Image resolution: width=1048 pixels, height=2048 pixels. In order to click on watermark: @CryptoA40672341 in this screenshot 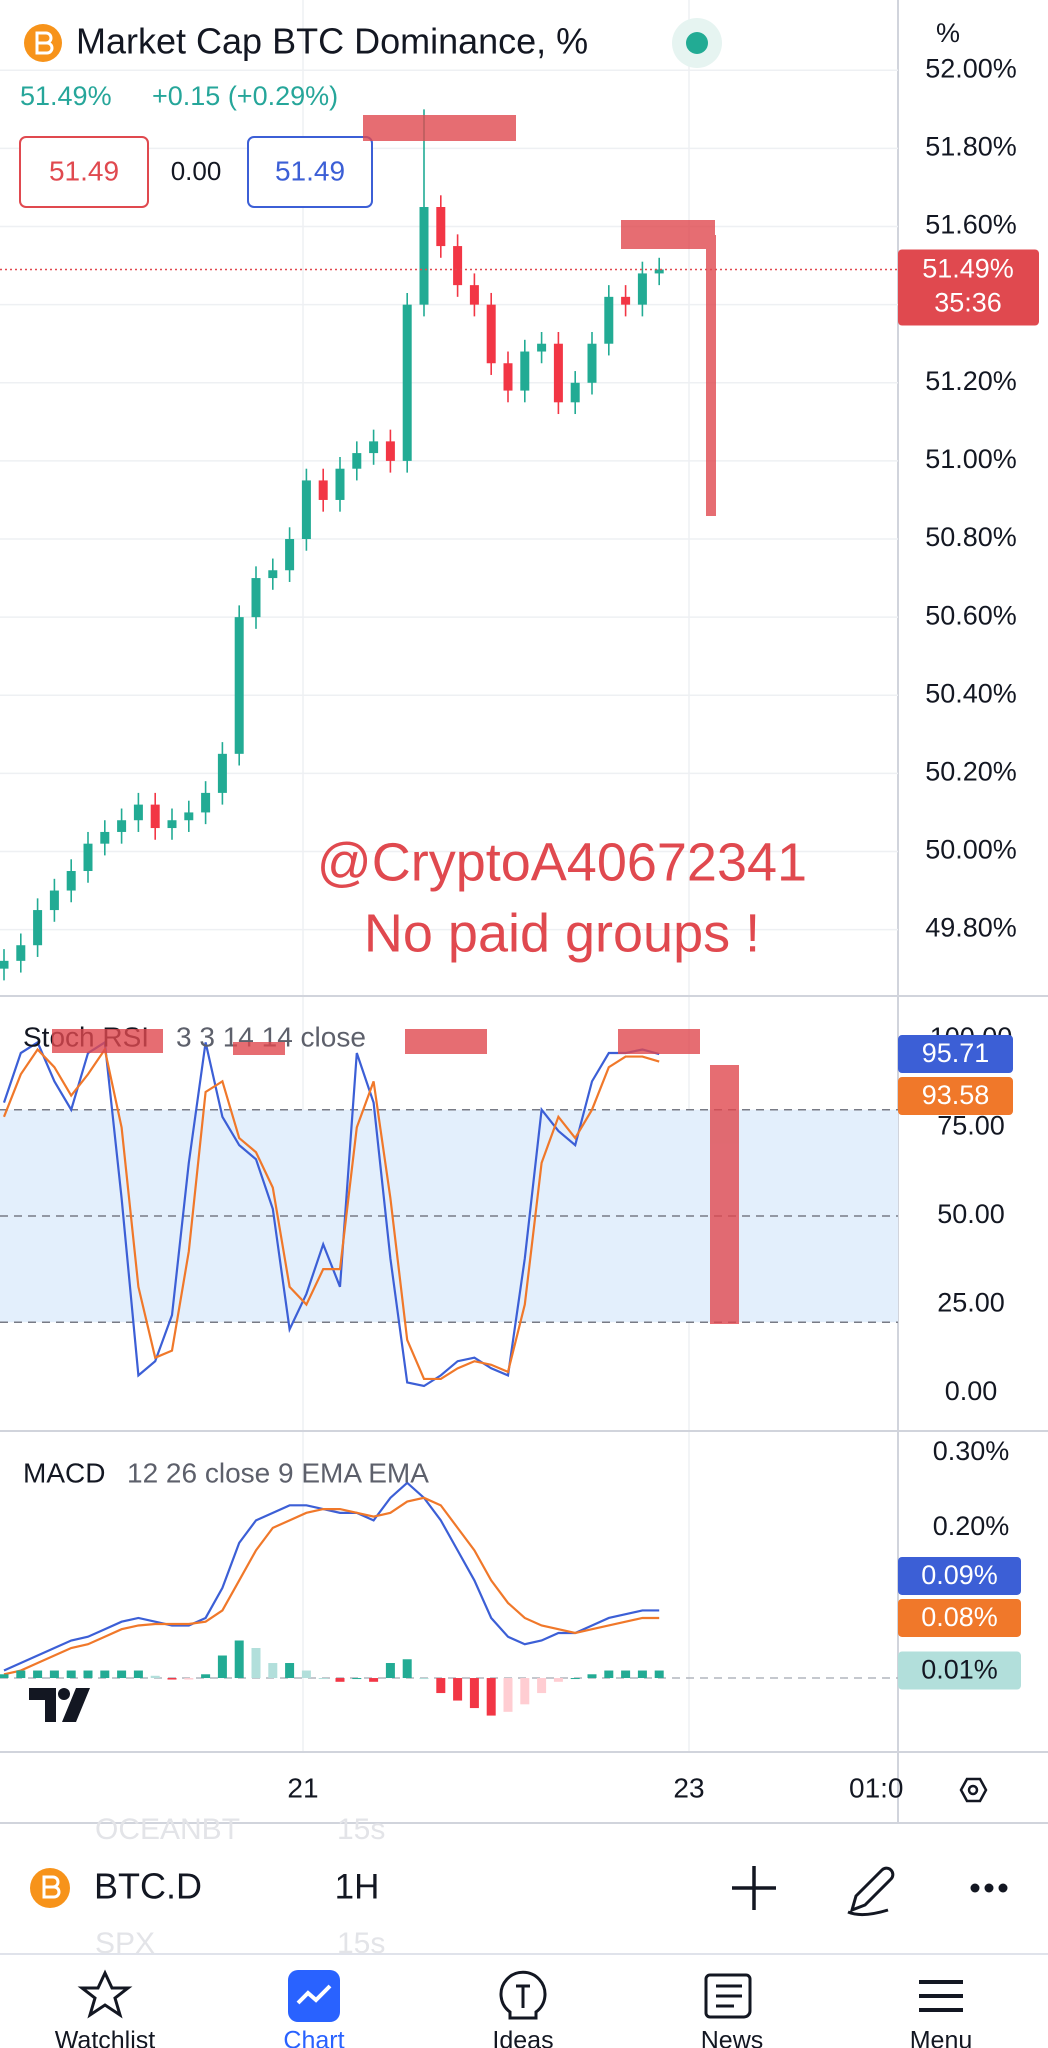, I will do `click(562, 862)`.